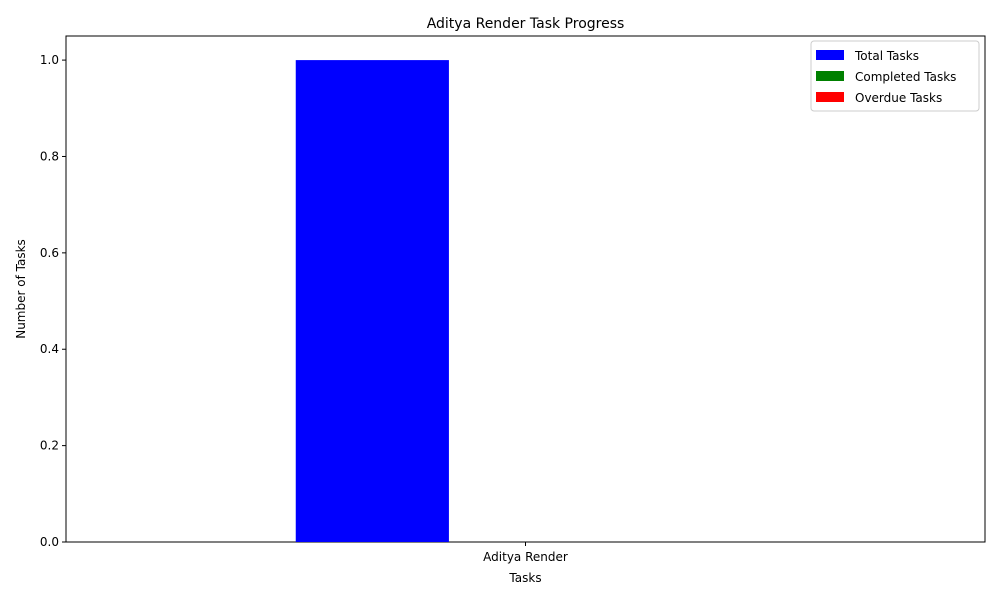 This screenshot has width=1000, height=600. Describe the element at coordinates (49, 349) in the screenshot. I see `y-tick-label: 0.4` at that location.